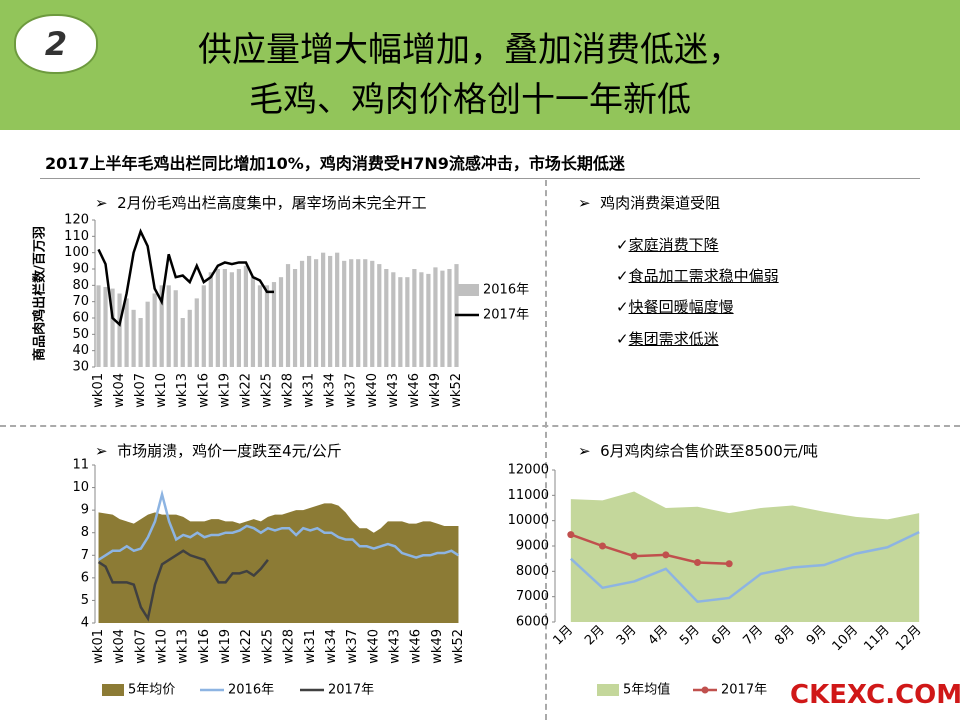 The width and height of the screenshot is (960, 720). What do you see at coordinates (437, 646) in the screenshot?
I see `x-tick-label: wk49` at bounding box center [437, 646].